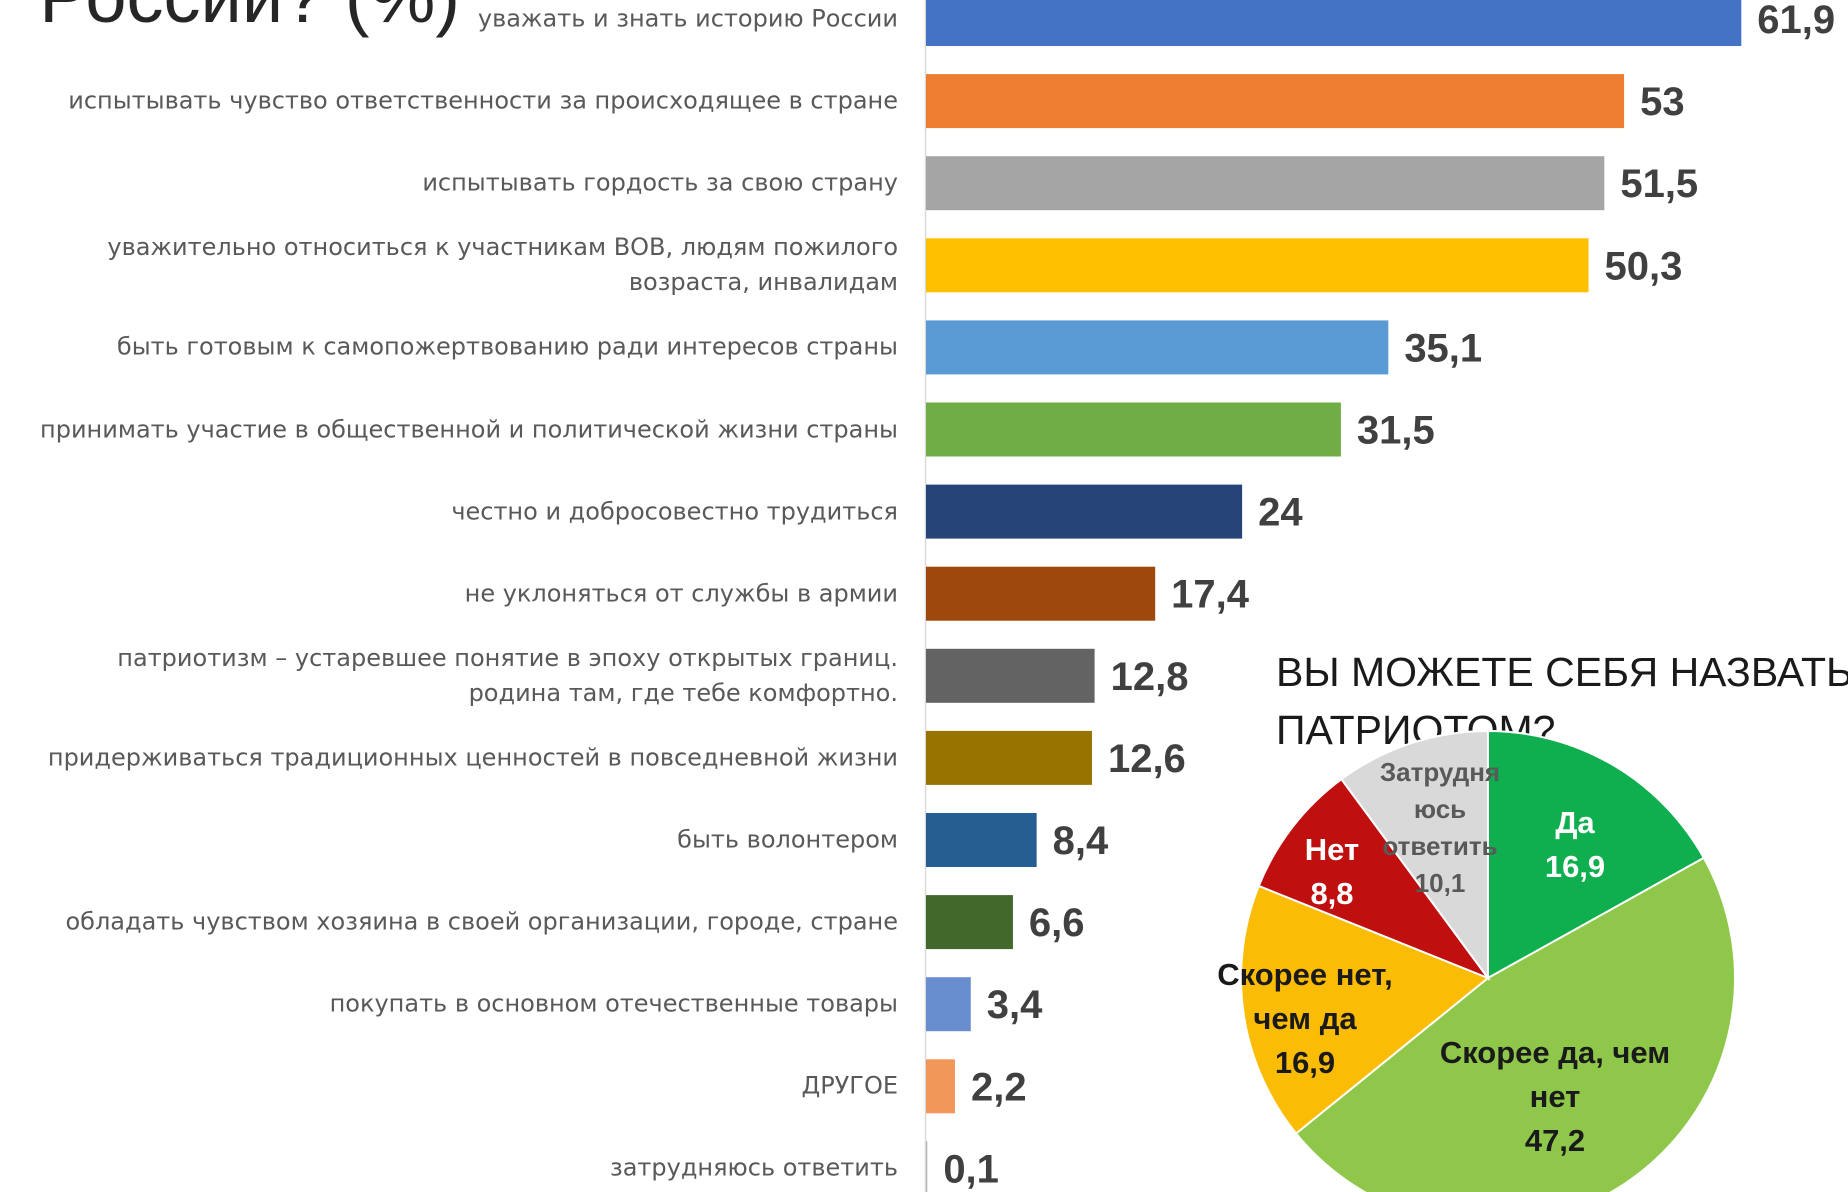 The width and height of the screenshot is (1848, 1192). I want to click on slice-label: Затрудняюсь ответить 10,1, so click(1440, 828).